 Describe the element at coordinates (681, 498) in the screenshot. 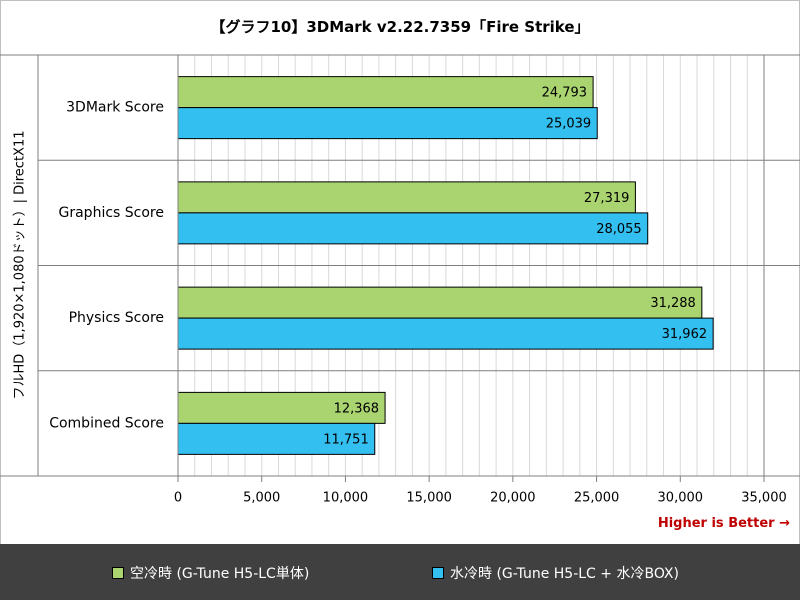

I see `x-tick-label: 30,000` at that location.